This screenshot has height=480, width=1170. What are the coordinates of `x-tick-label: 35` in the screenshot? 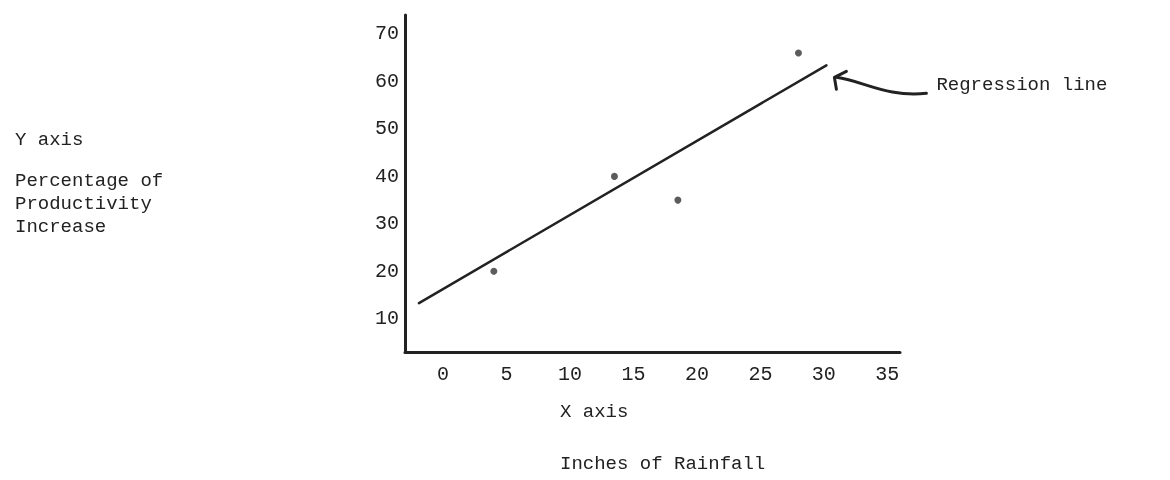 It's located at (887, 374).